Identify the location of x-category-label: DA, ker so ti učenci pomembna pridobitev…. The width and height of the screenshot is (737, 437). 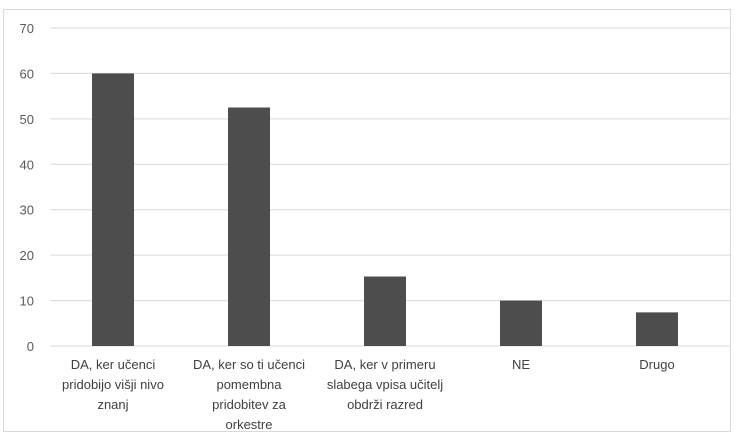
(249, 394).